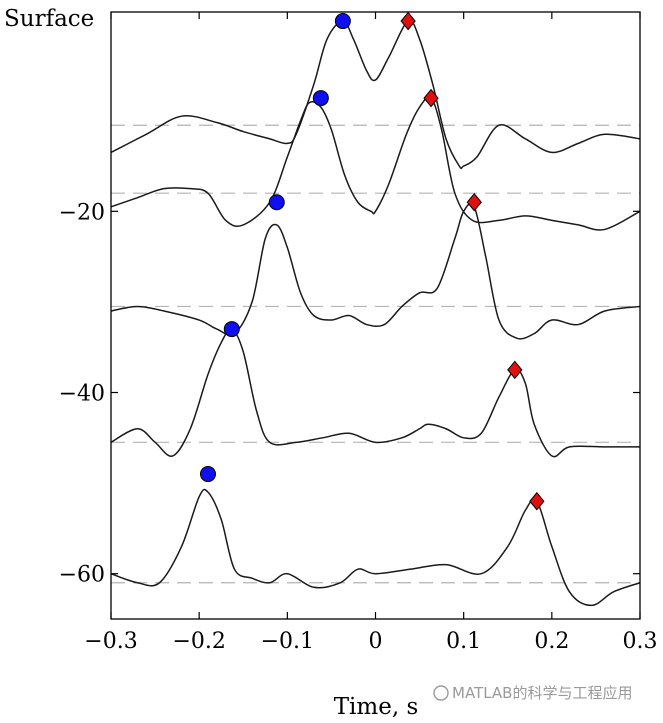 The image size is (663, 723). What do you see at coordinates (551, 641) in the screenshot?
I see `x-tick-label: 0.2` at bounding box center [551, 641].